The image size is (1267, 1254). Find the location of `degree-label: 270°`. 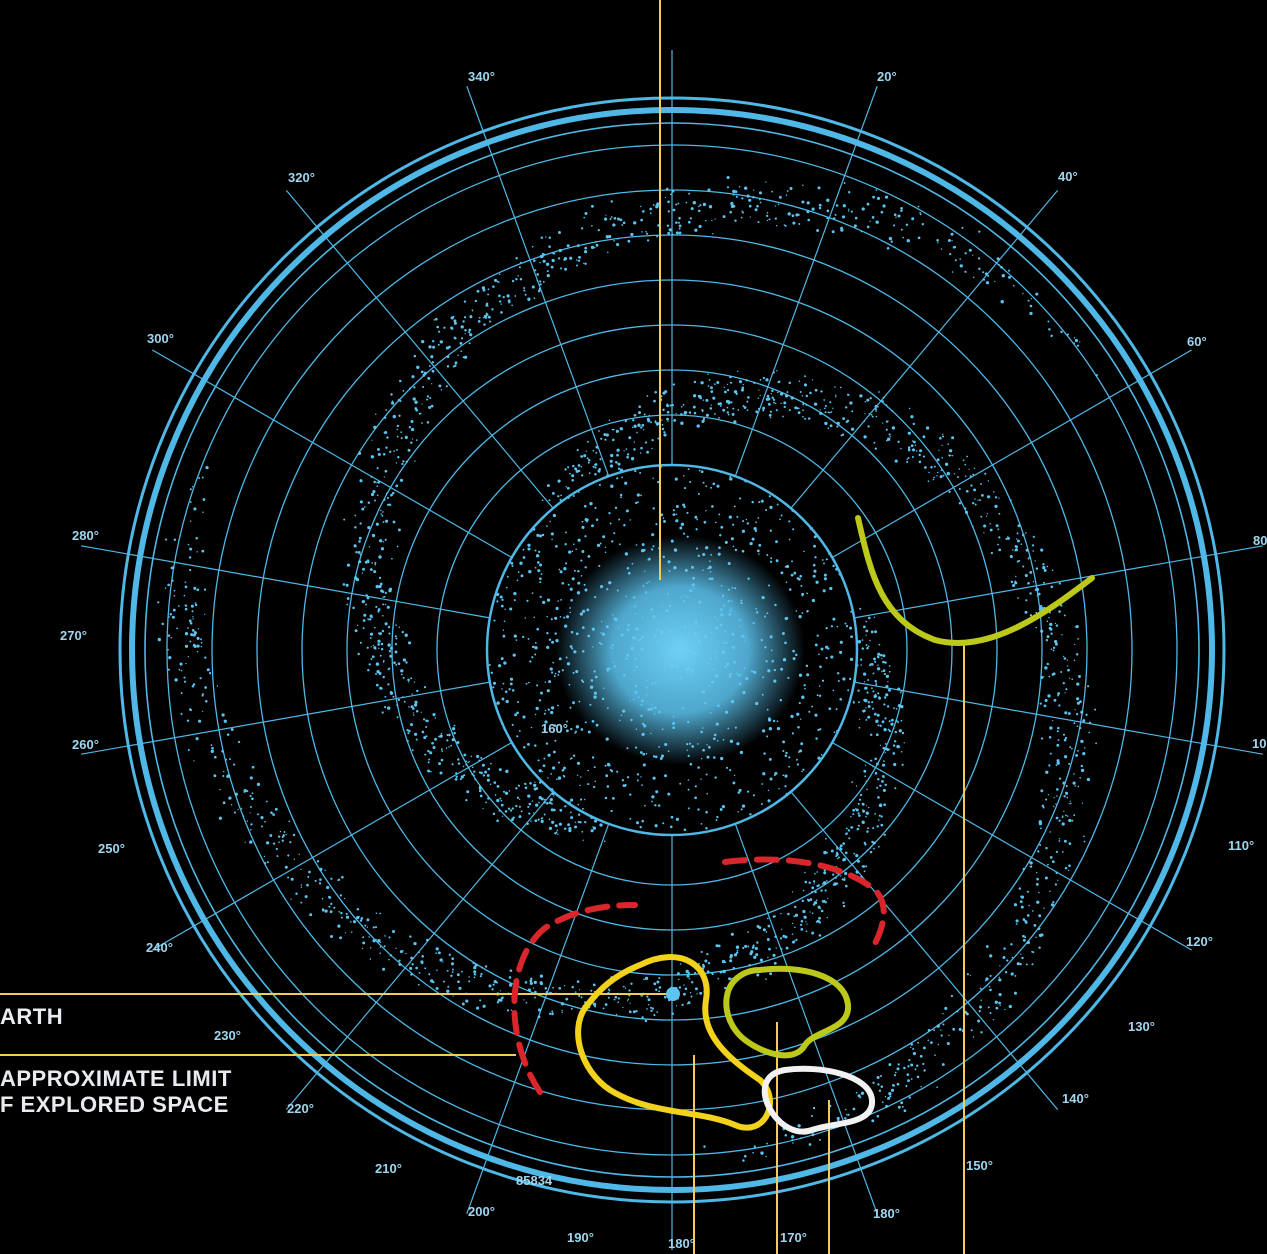

degree-label: 270° is located at coordinates (73, 635).